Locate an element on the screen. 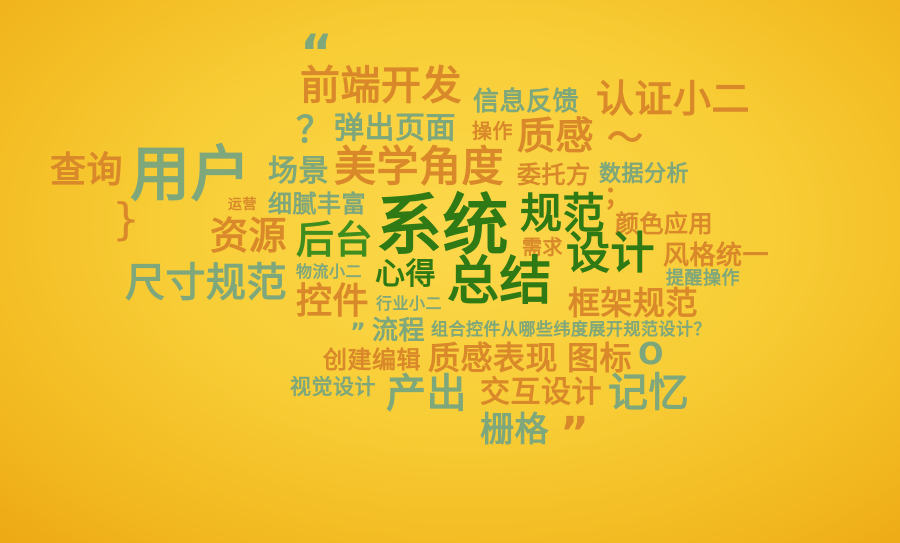 The width and height of the screenshot is (900, 543). word-texture: 质感 is located at coordinates (556, 136).